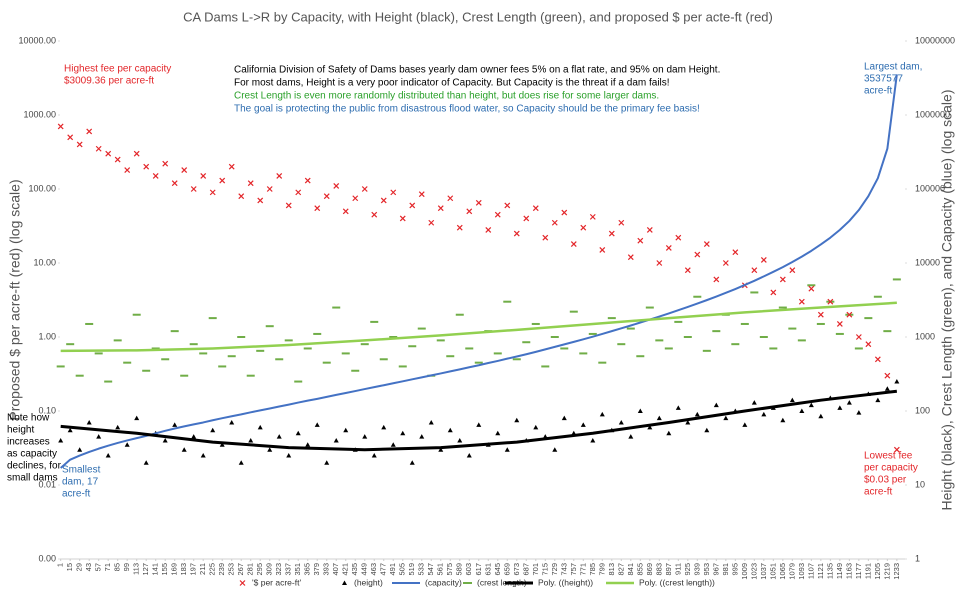 Image resolution: width=956 pixels, height=596 pixels. Describe the element at coordinates (193, 569) in the screenshot. I see `x-tick-label: 197` at that location.